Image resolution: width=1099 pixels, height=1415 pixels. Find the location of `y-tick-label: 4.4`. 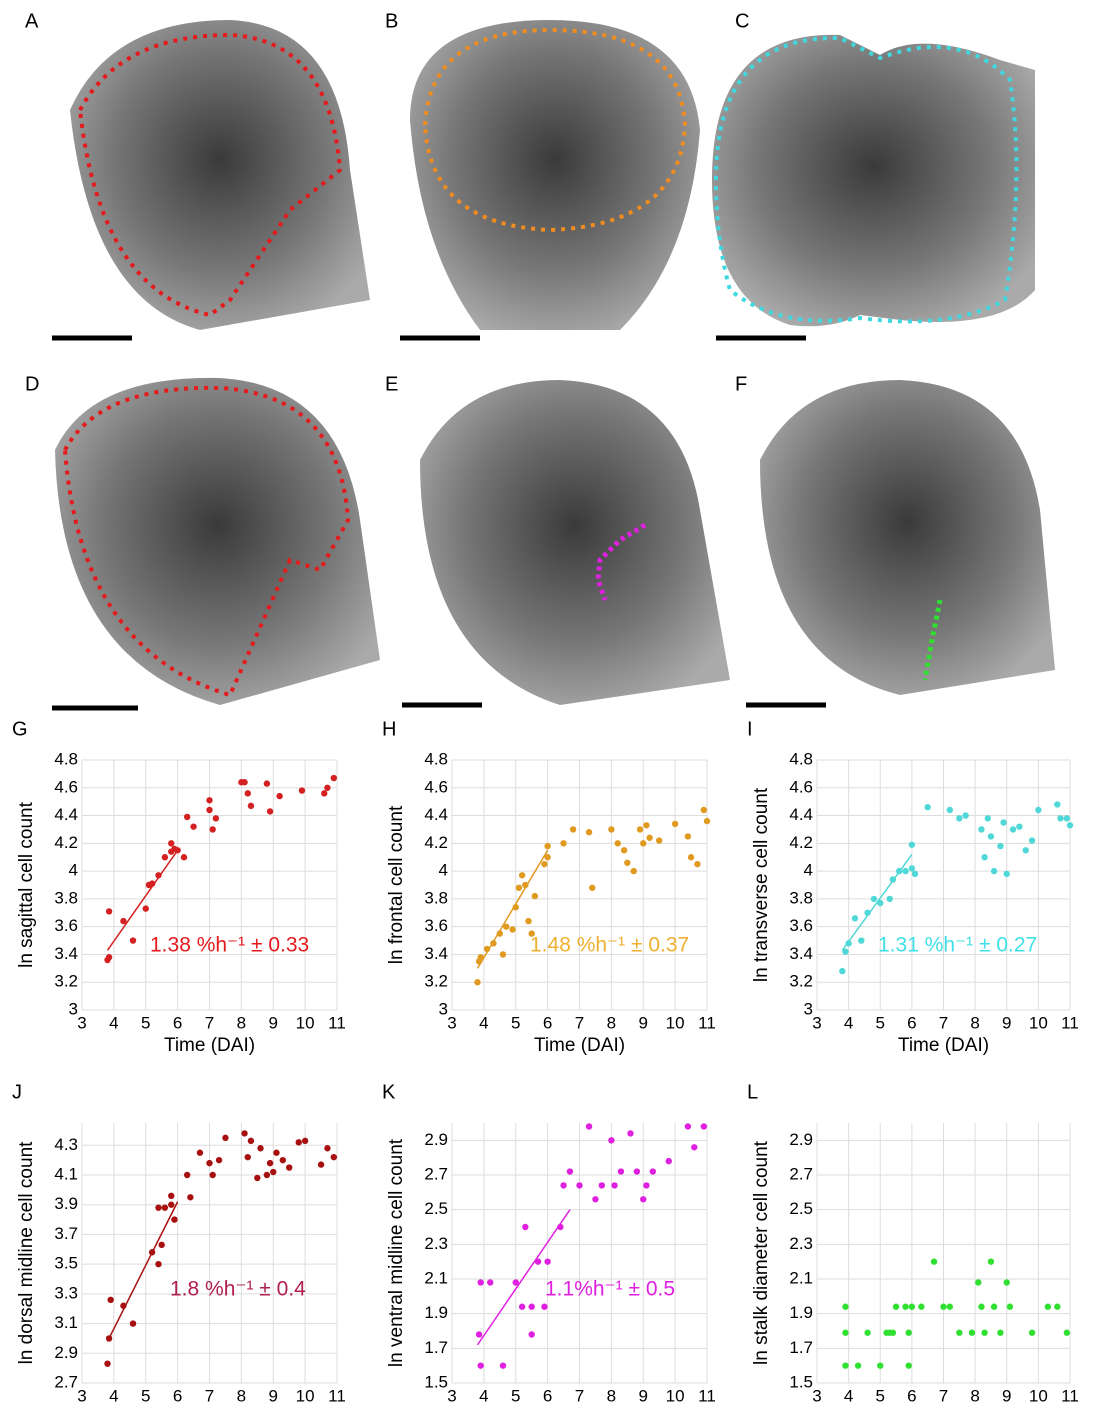

y-tick-label: 4.4 is located at coordinates (66, 814).